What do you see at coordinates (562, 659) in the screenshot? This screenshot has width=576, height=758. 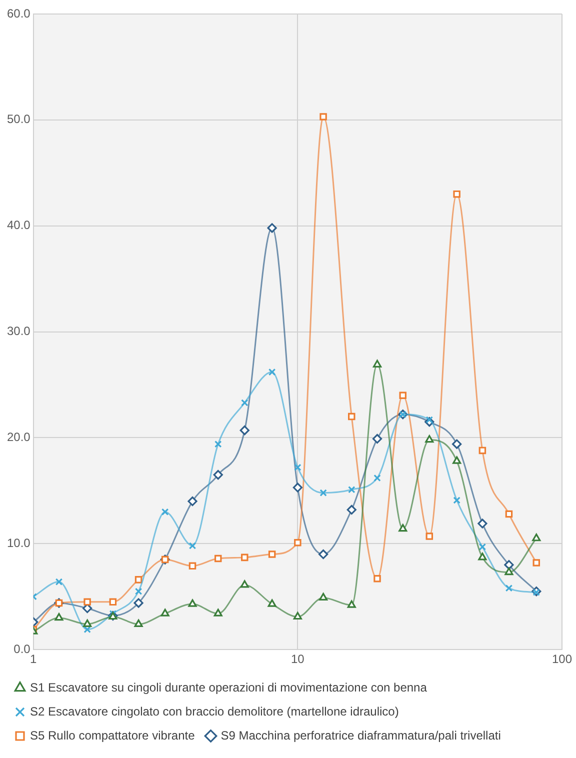 I see `x-tick-label: 100` at bounding box center [562, 659].